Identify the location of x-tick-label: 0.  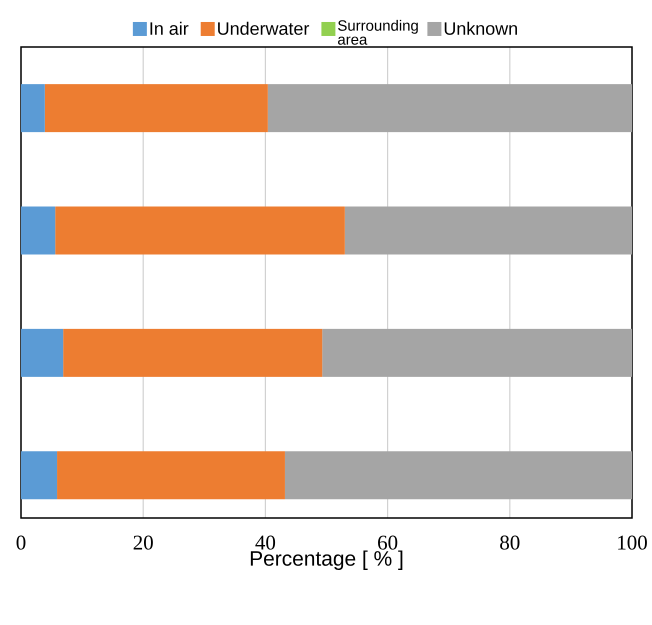
(21, 543).